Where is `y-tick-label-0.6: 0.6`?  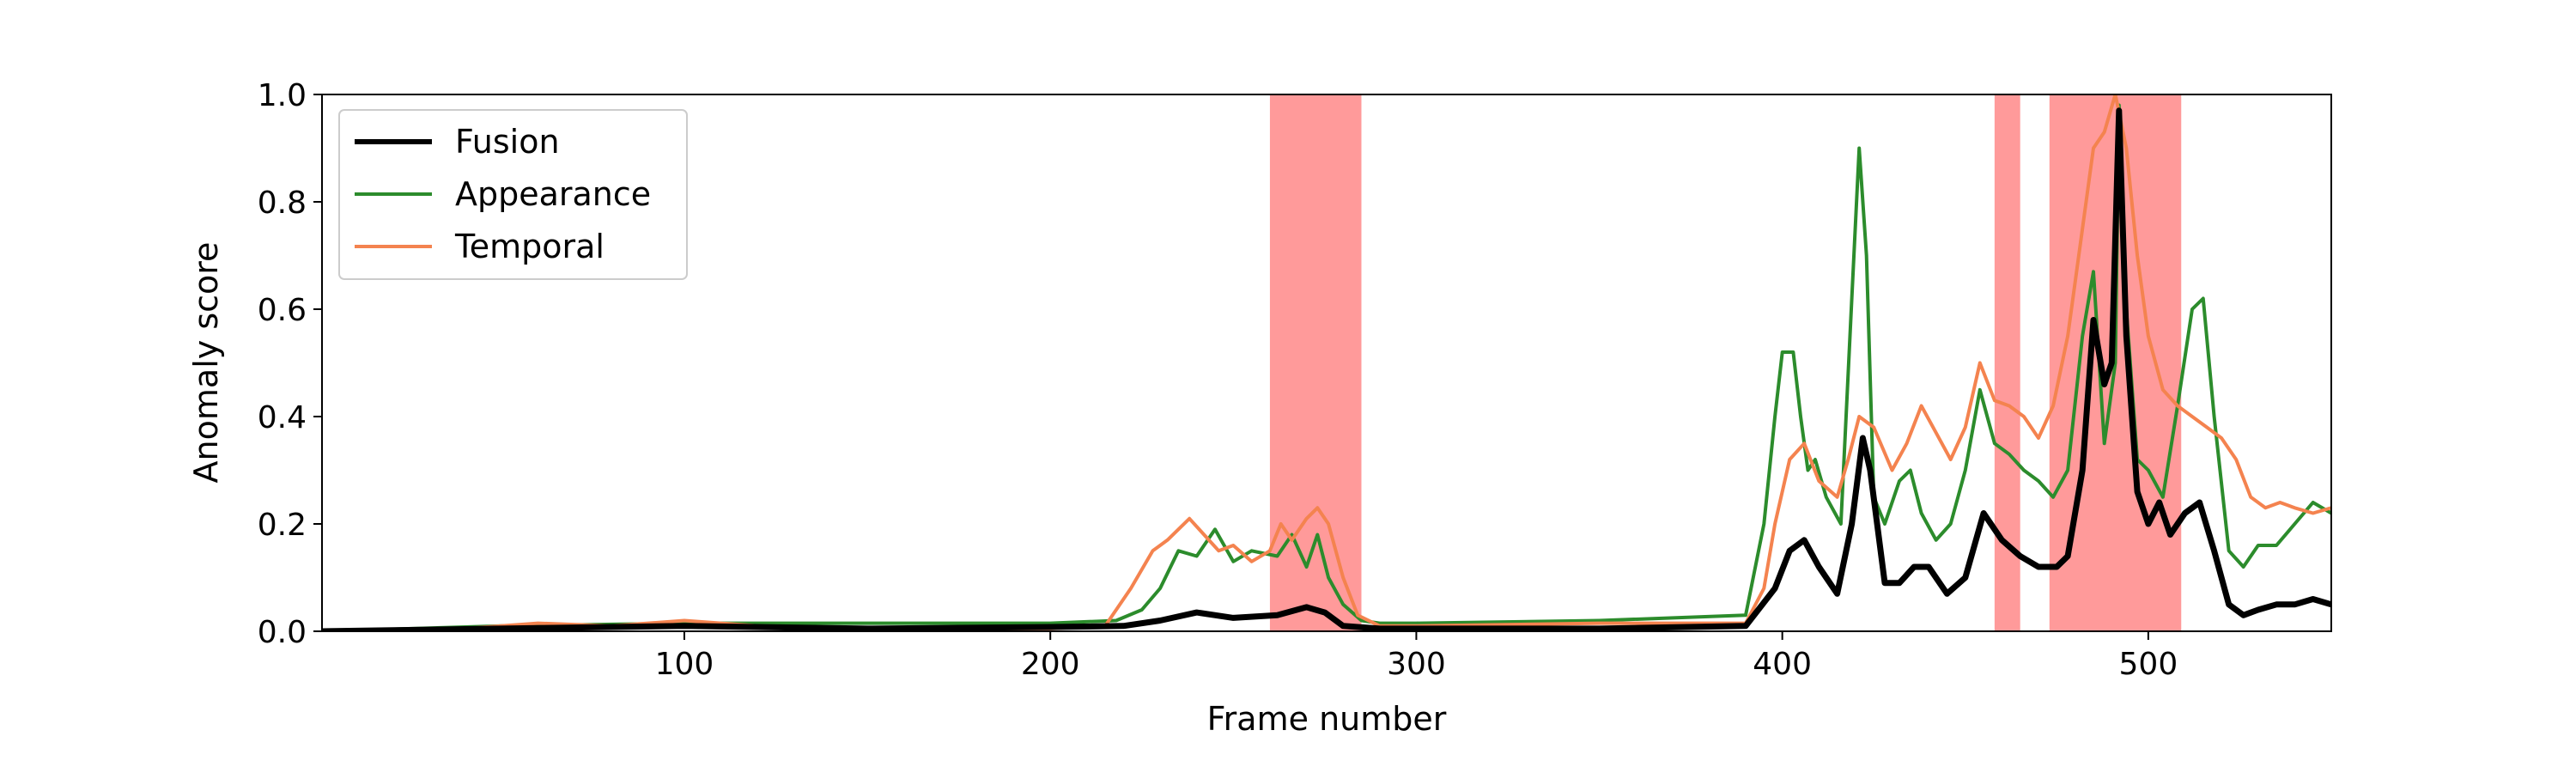 y-tick-label-0.6: 0.6 is located at coordinates (282, 310).